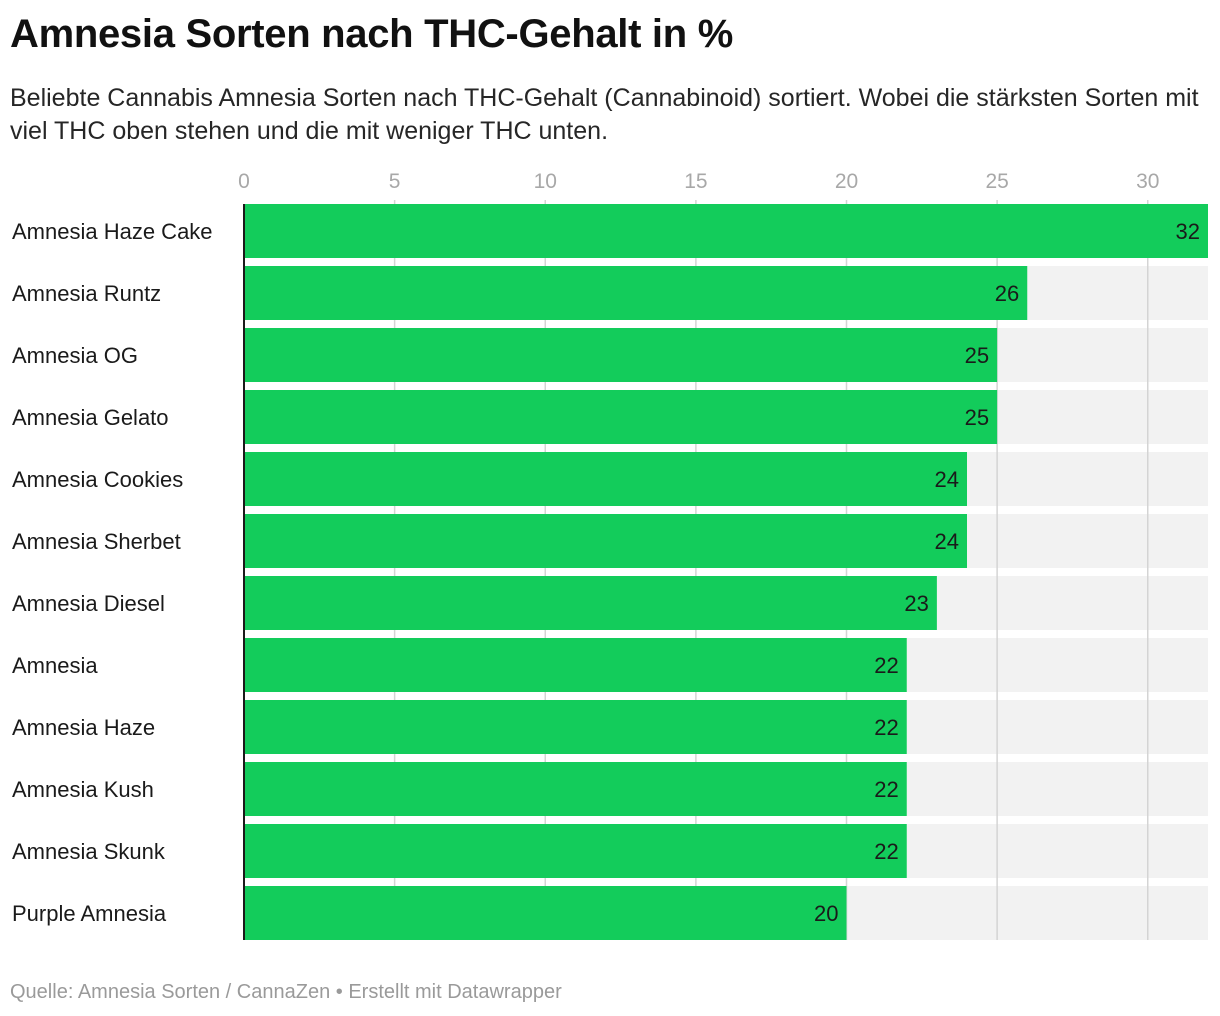 This screenshot has width=1220, height=1016. I want to click on x-tick-label: 5, so click(395, 181).